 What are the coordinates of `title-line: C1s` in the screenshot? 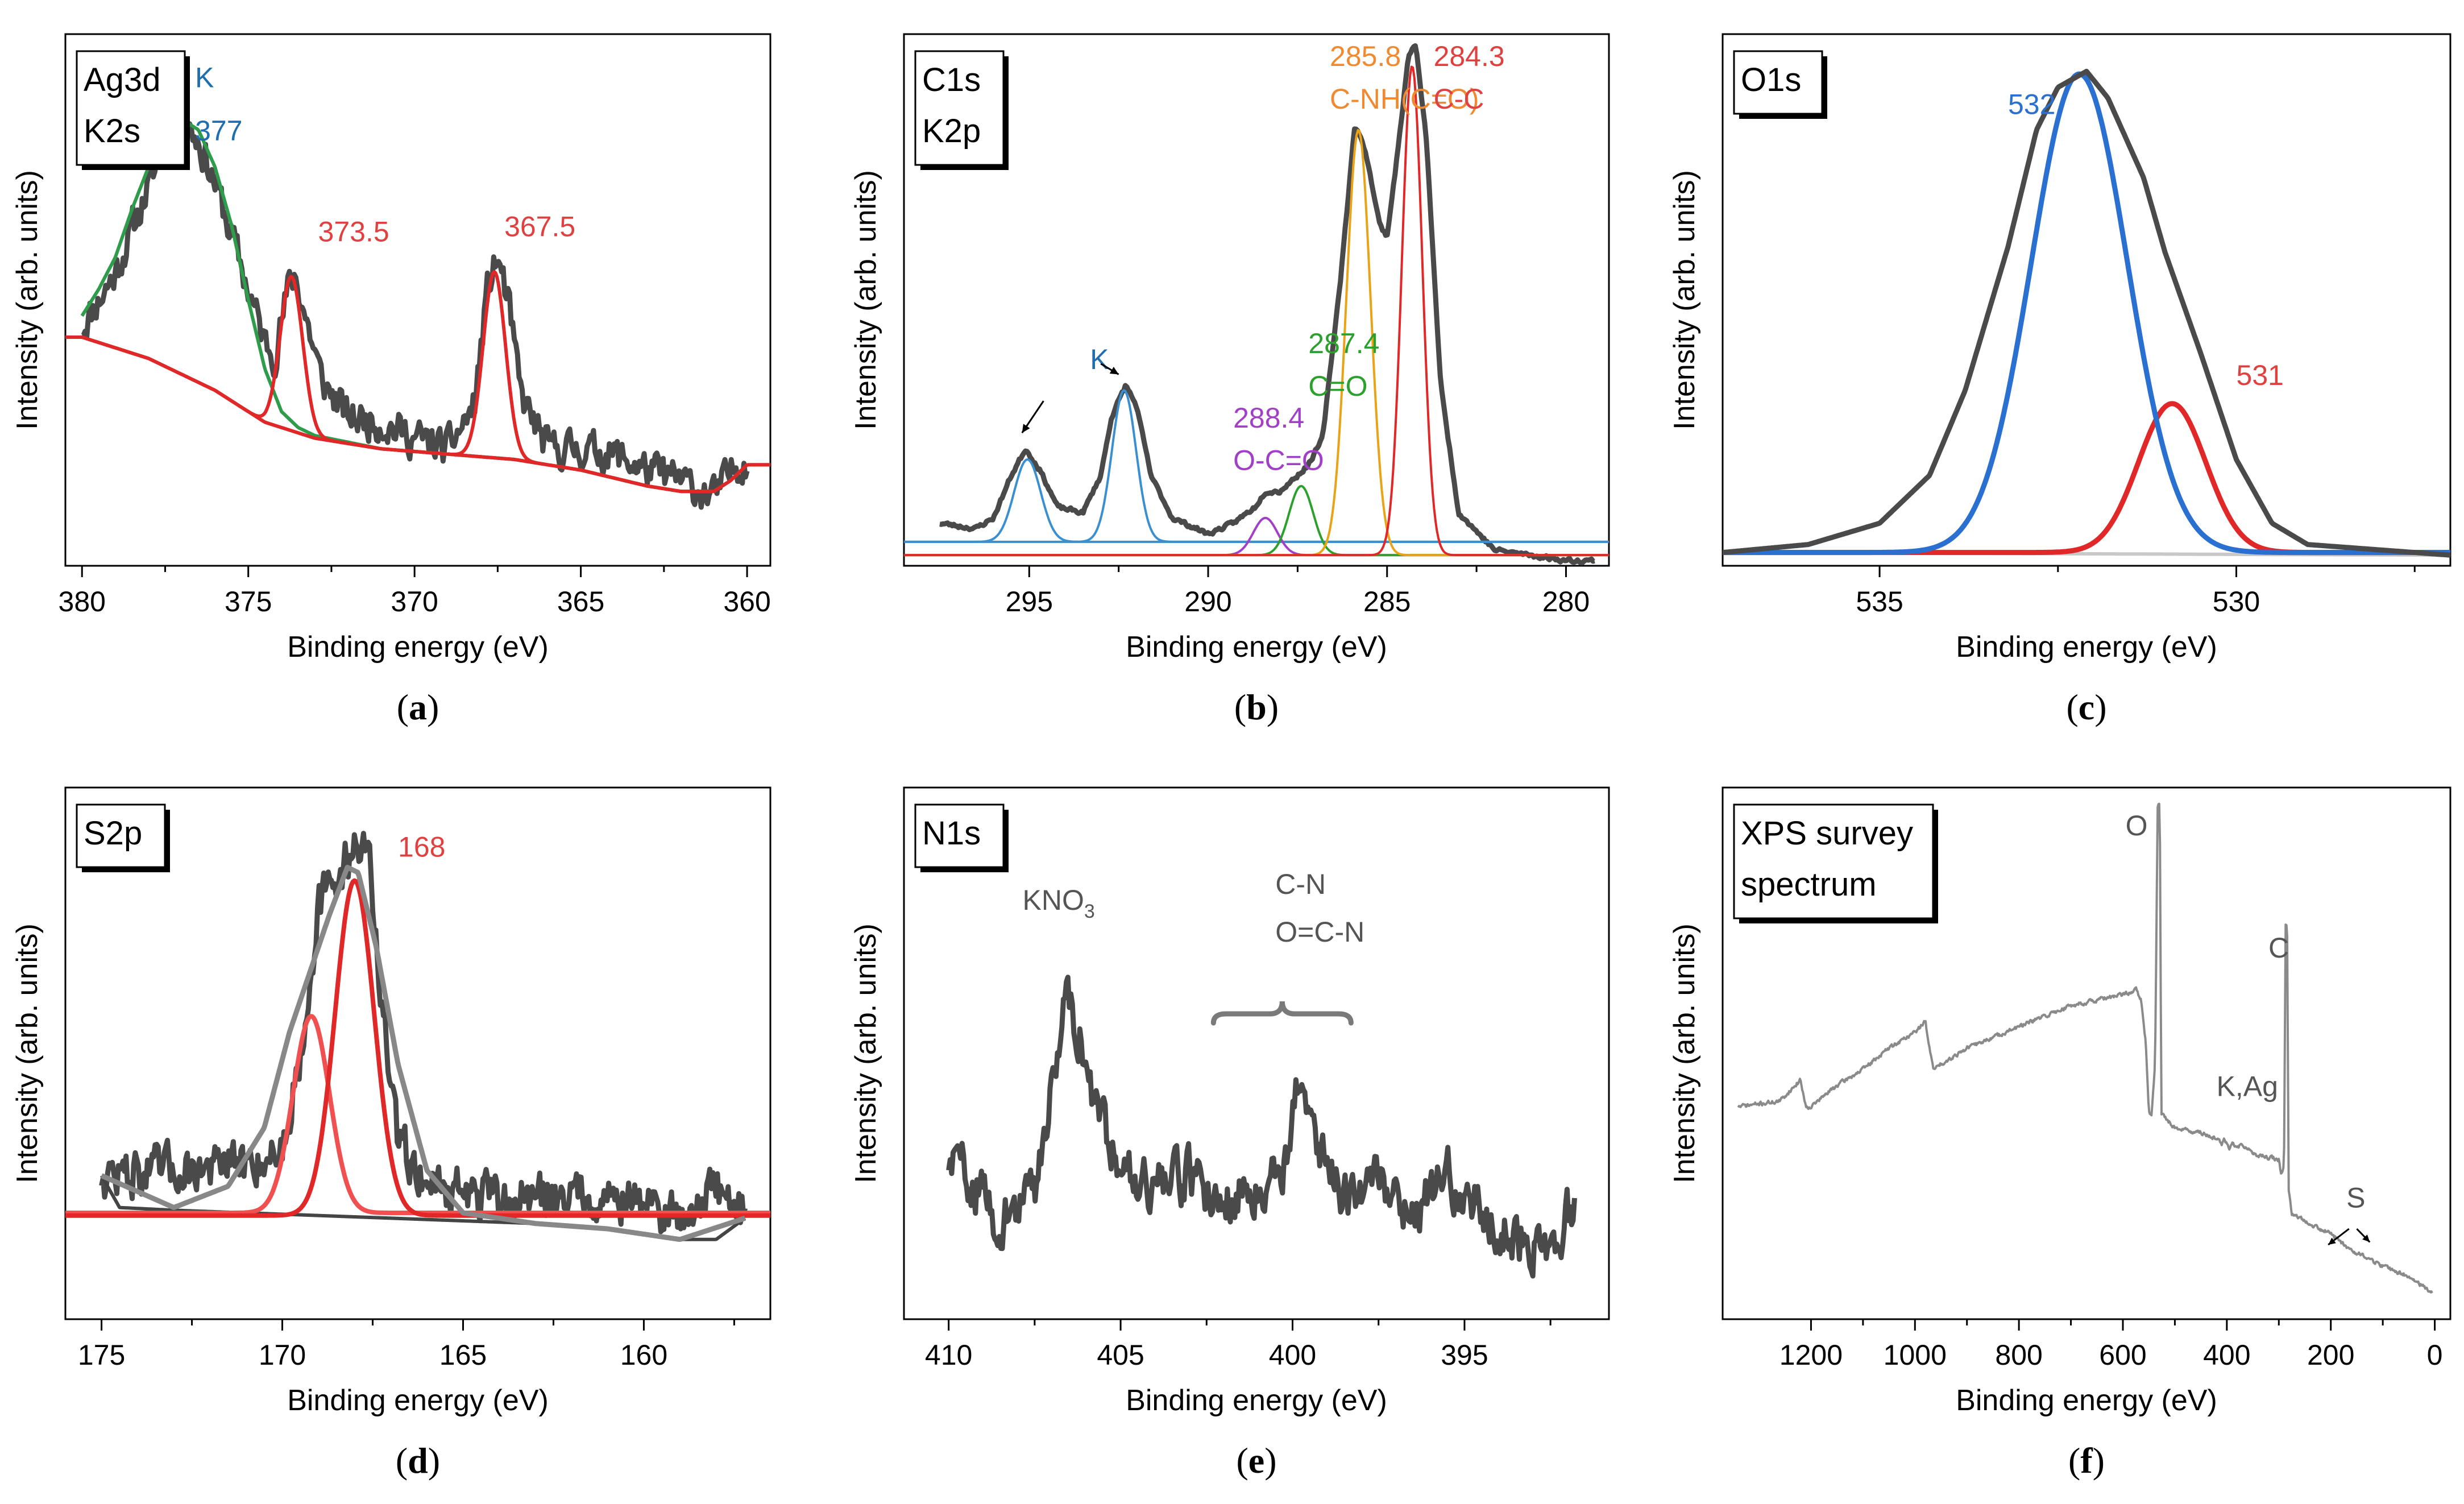 It's located at (952, 80).